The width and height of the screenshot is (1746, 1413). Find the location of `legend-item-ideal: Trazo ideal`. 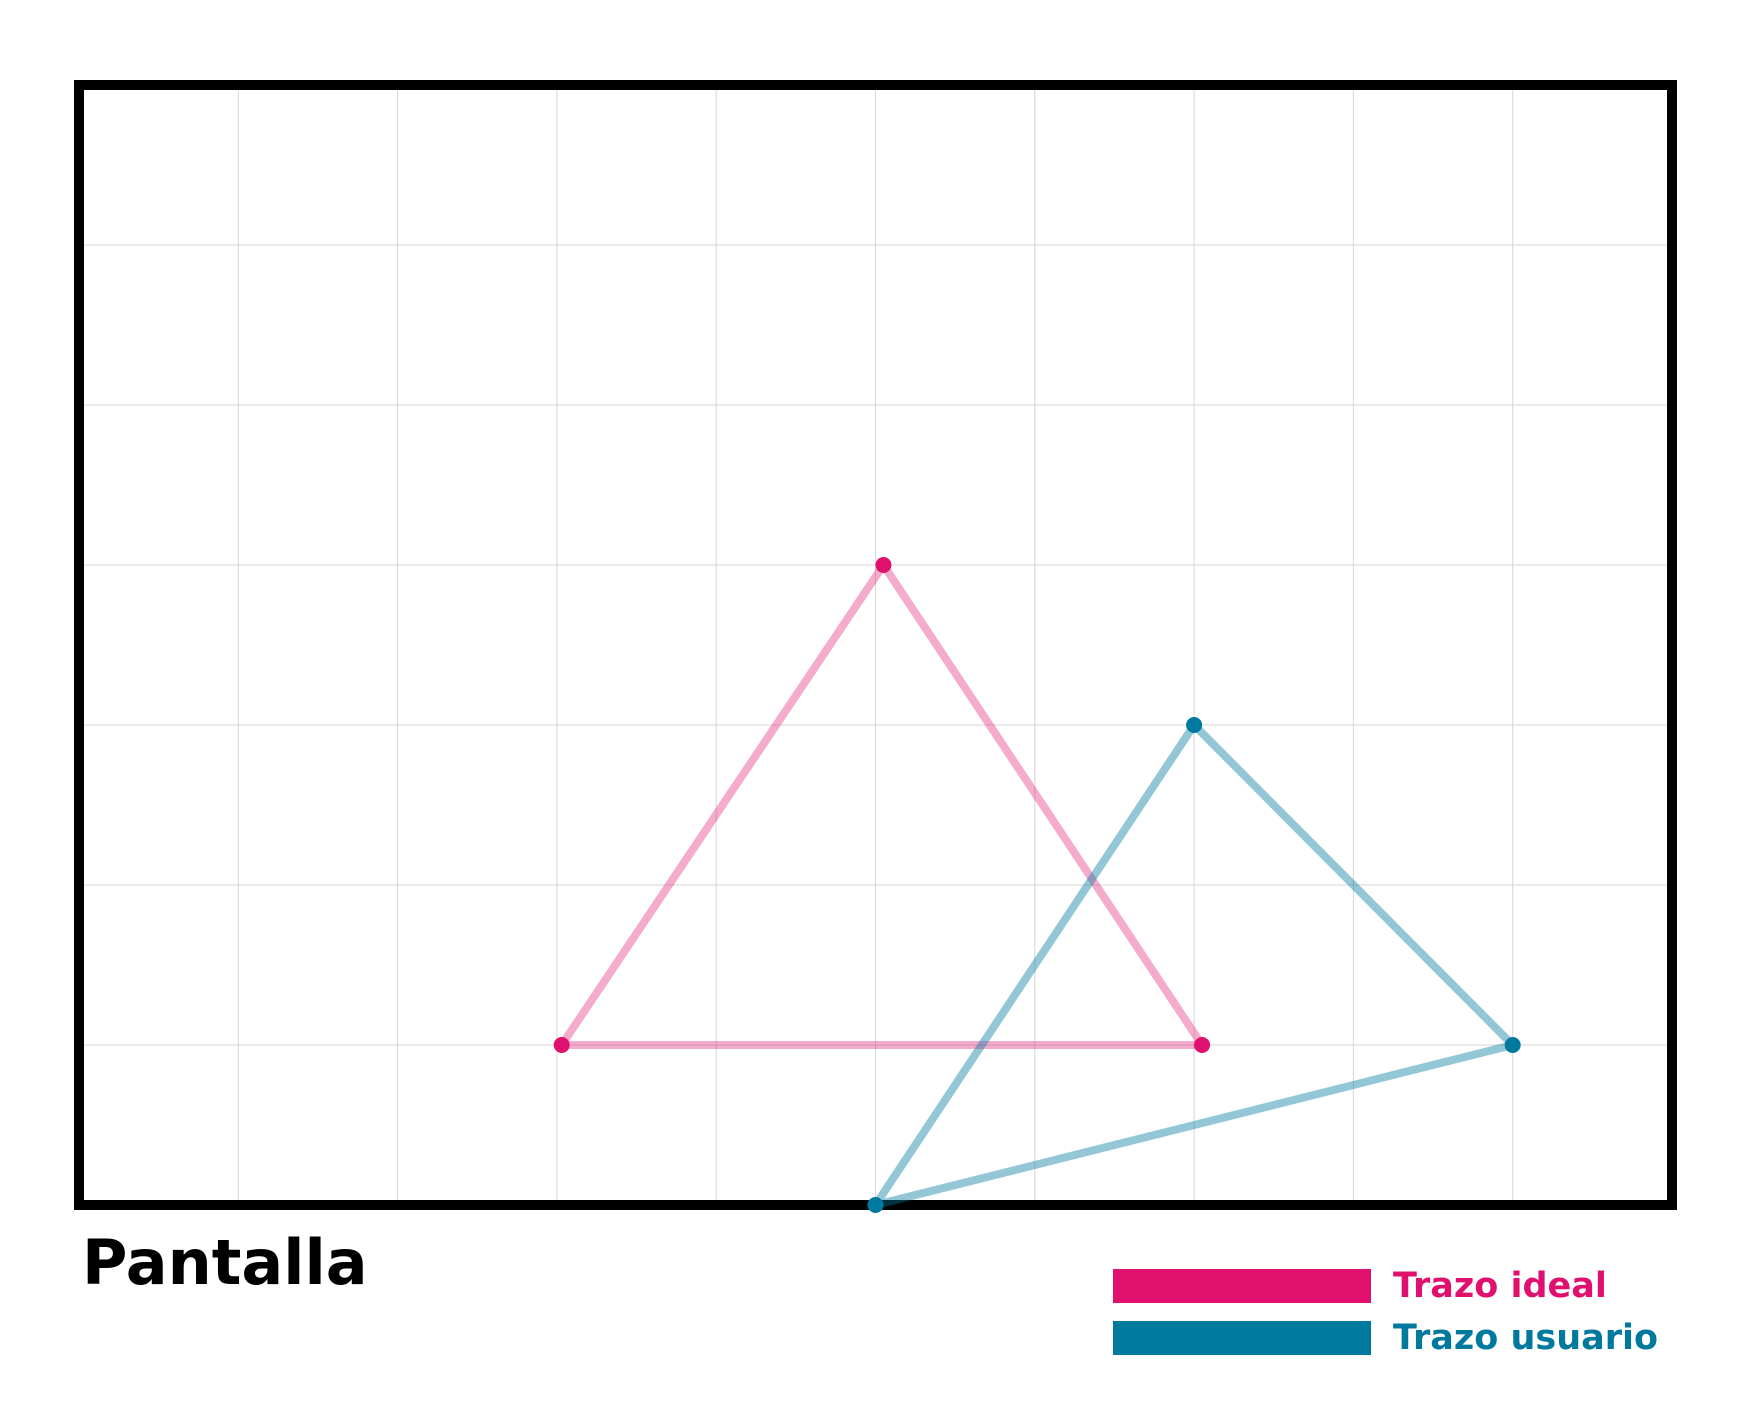

legend-item-ideal: Trazo ideal is located at coordinates (1385, 1286).